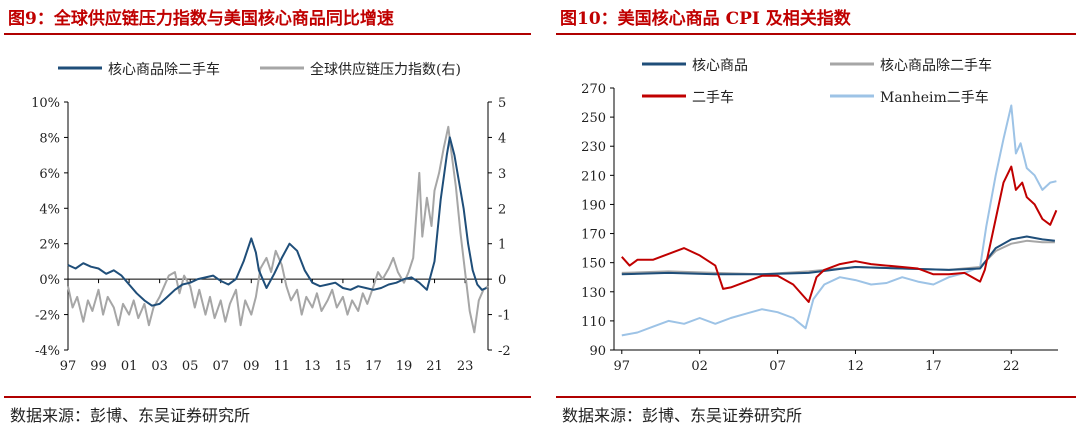  Describe the element at coordinates (49, 209) in the screenshot. I see `left-y-tick-label: 4%` at that location.